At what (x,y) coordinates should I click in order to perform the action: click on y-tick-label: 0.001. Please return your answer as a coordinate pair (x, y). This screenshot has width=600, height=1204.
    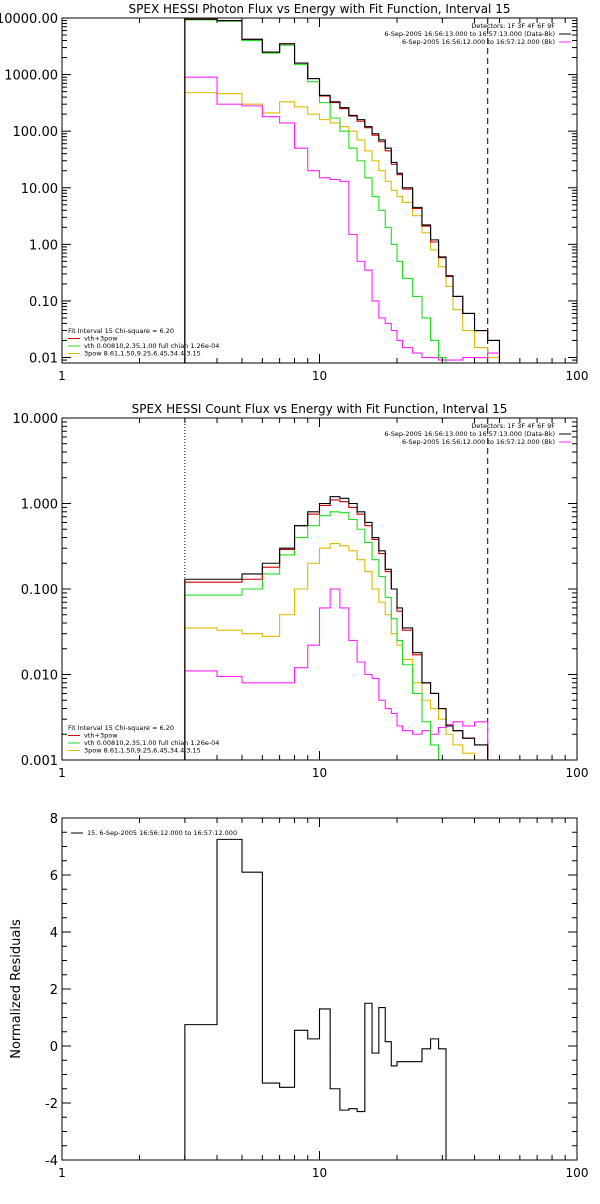
    Looking at the image, I should click on (39, 761).